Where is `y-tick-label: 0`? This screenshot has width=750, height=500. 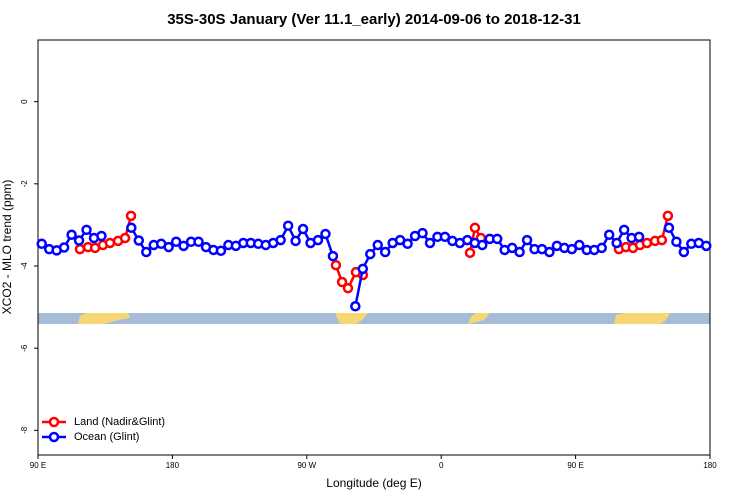 y-tick-label: 0 is located at coordinates (24, 101).